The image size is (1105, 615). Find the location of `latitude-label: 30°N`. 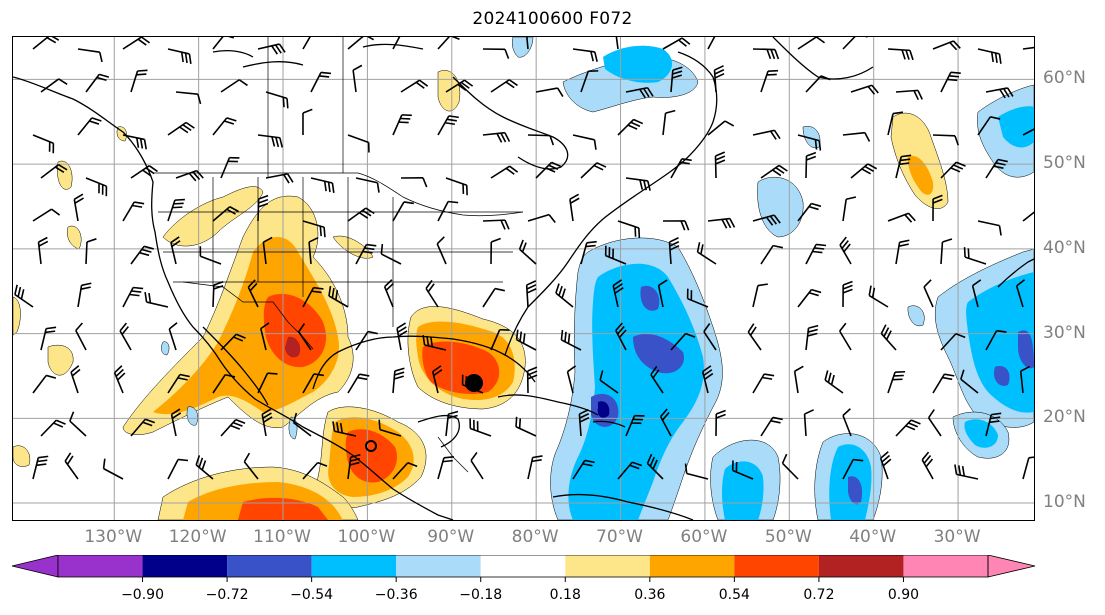

latitude-label: 30°N is located at coordinates (1064, 332).